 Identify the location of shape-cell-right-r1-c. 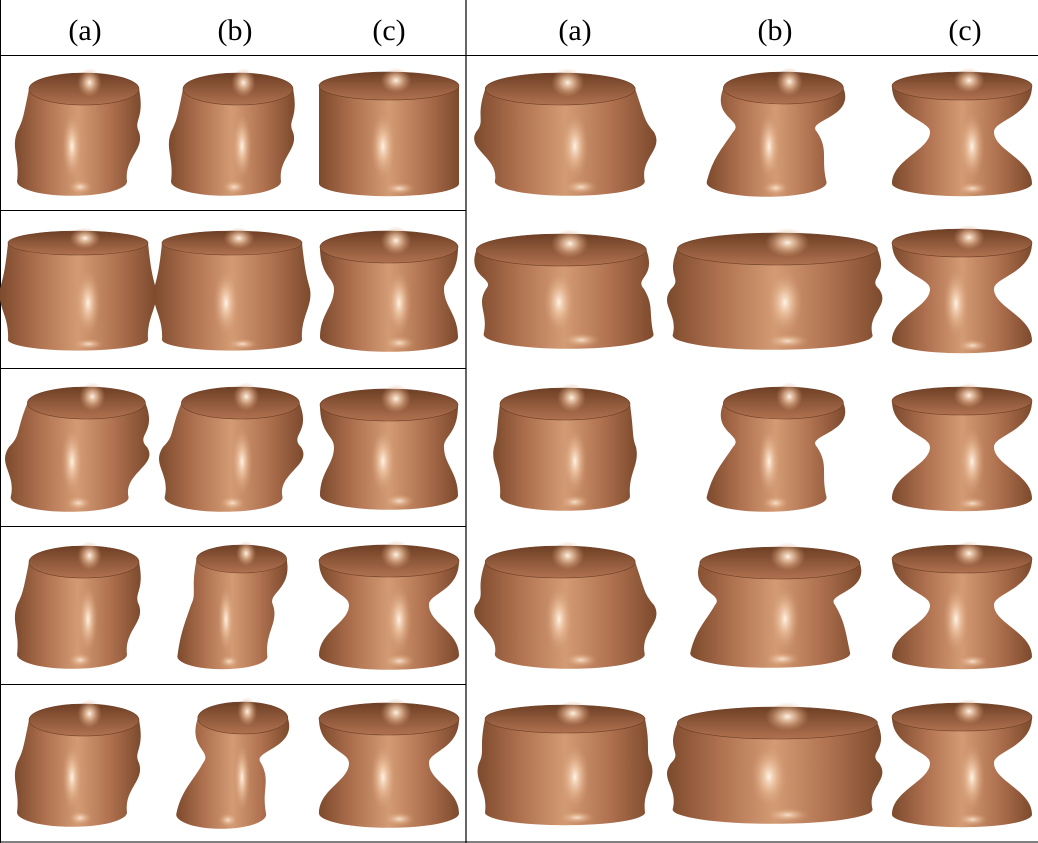
(962, 132).